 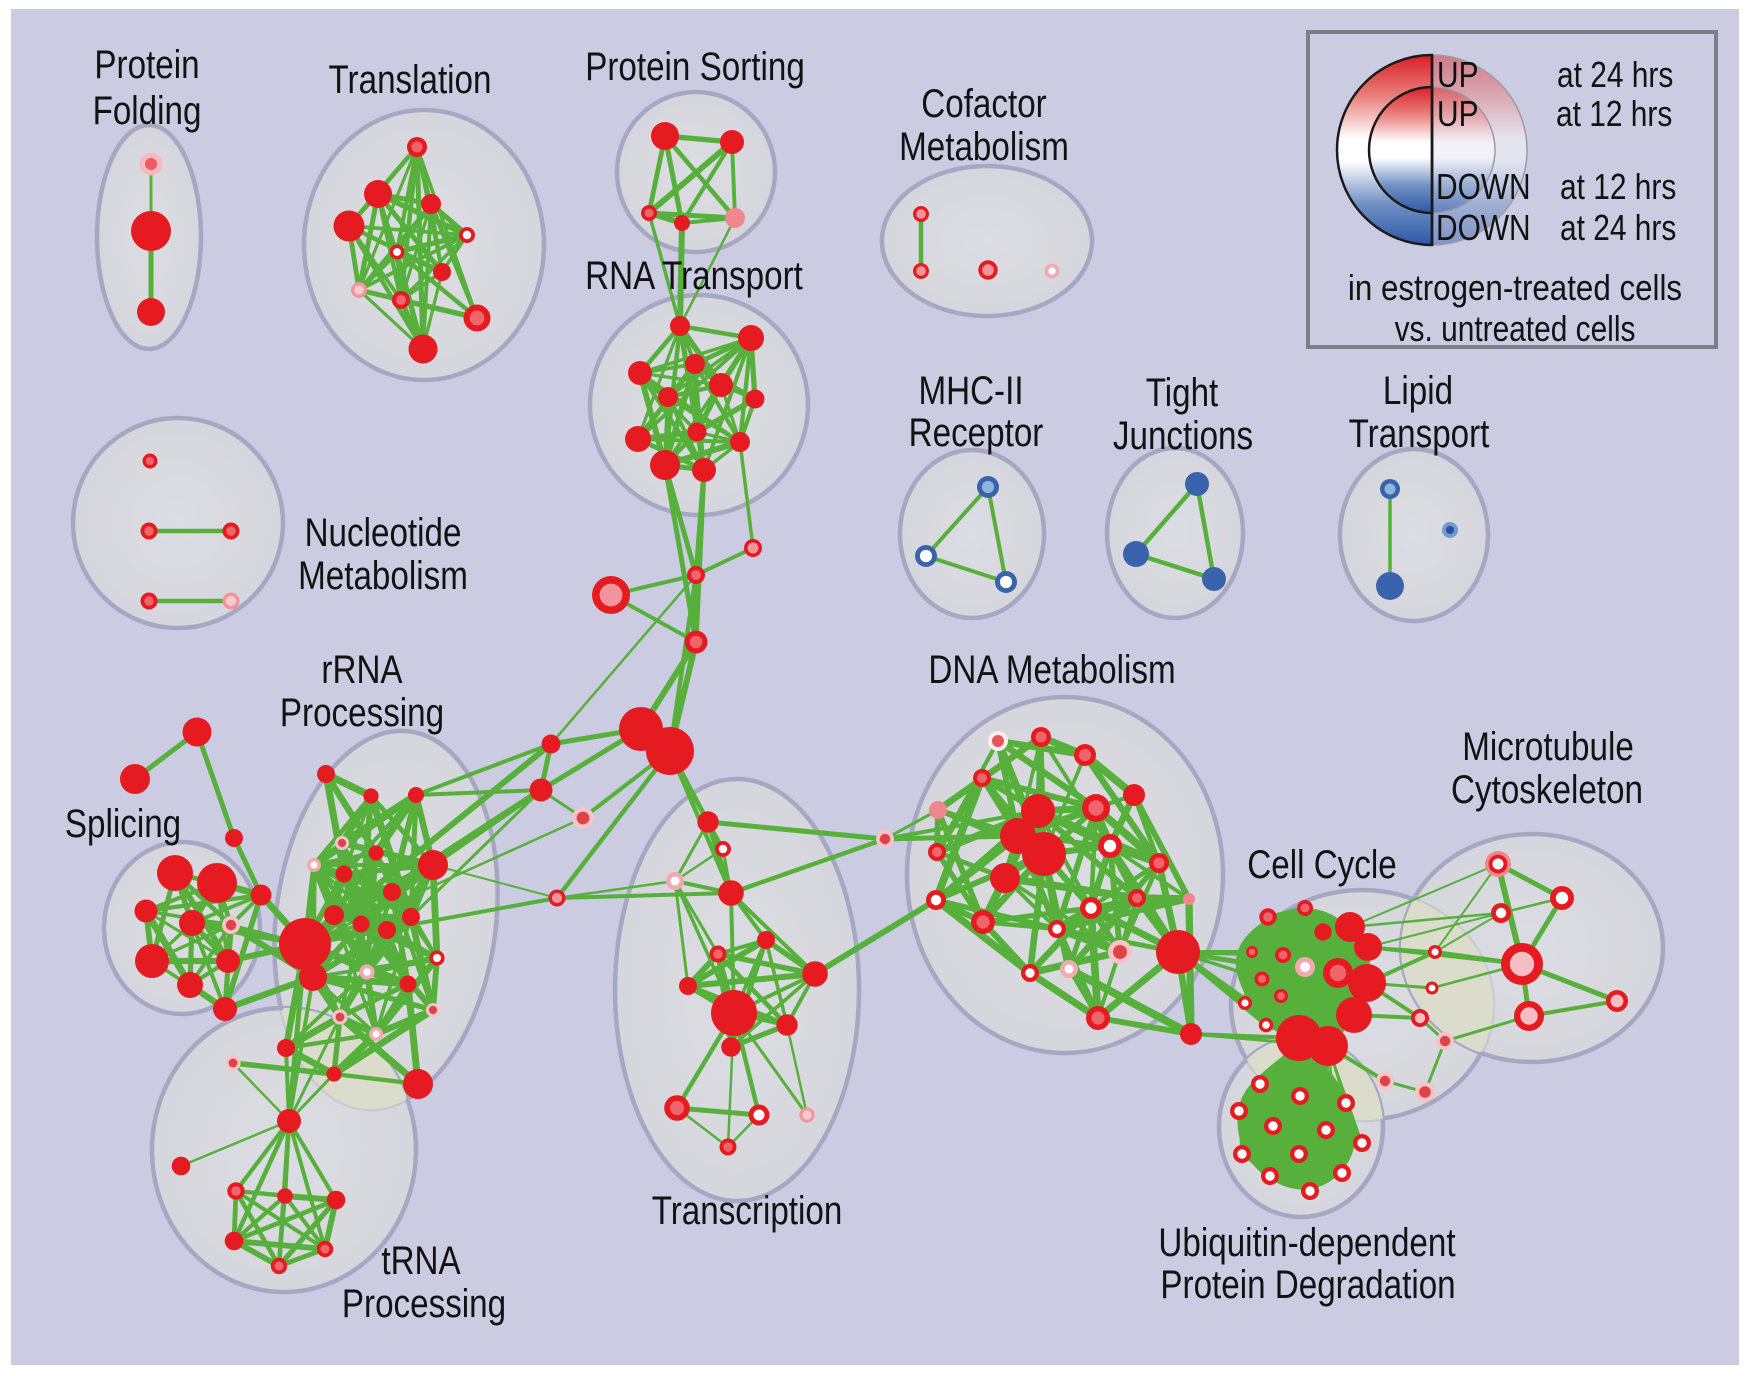 What do you see at coordinates (747, 1210) in the screenshot?
I see `svg-text: Transcription` at bounding box center [747, 1210].